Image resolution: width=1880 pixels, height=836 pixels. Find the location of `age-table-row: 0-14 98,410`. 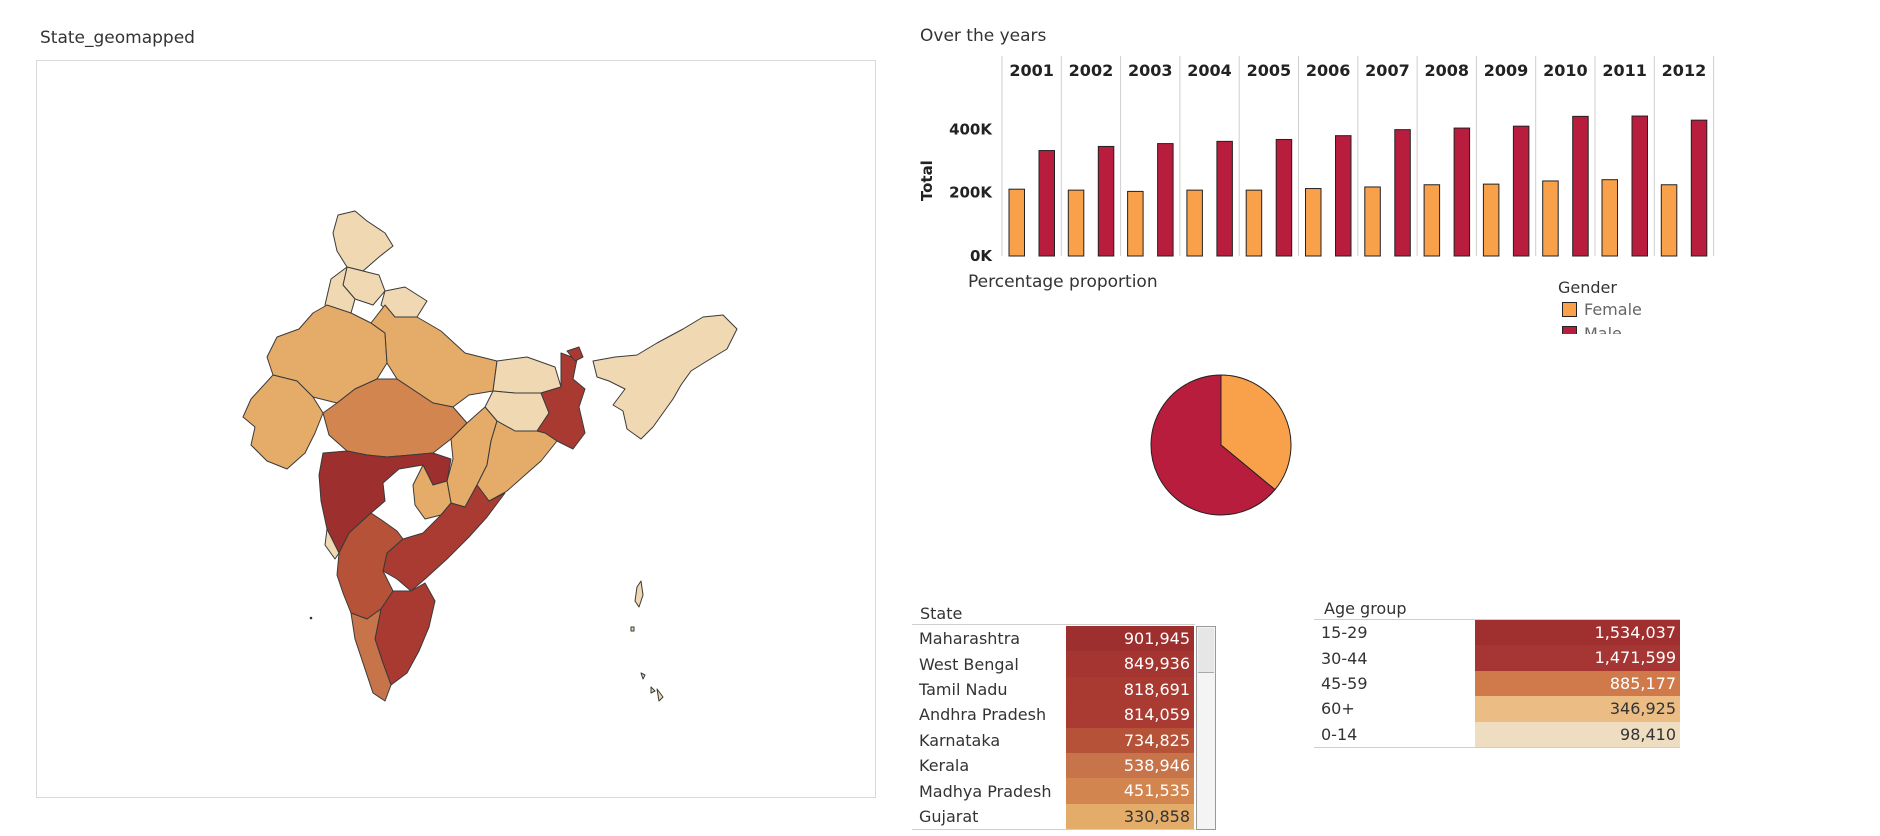

age-table-row: 0-14 98,410 is located at coordinates (1497, 734).